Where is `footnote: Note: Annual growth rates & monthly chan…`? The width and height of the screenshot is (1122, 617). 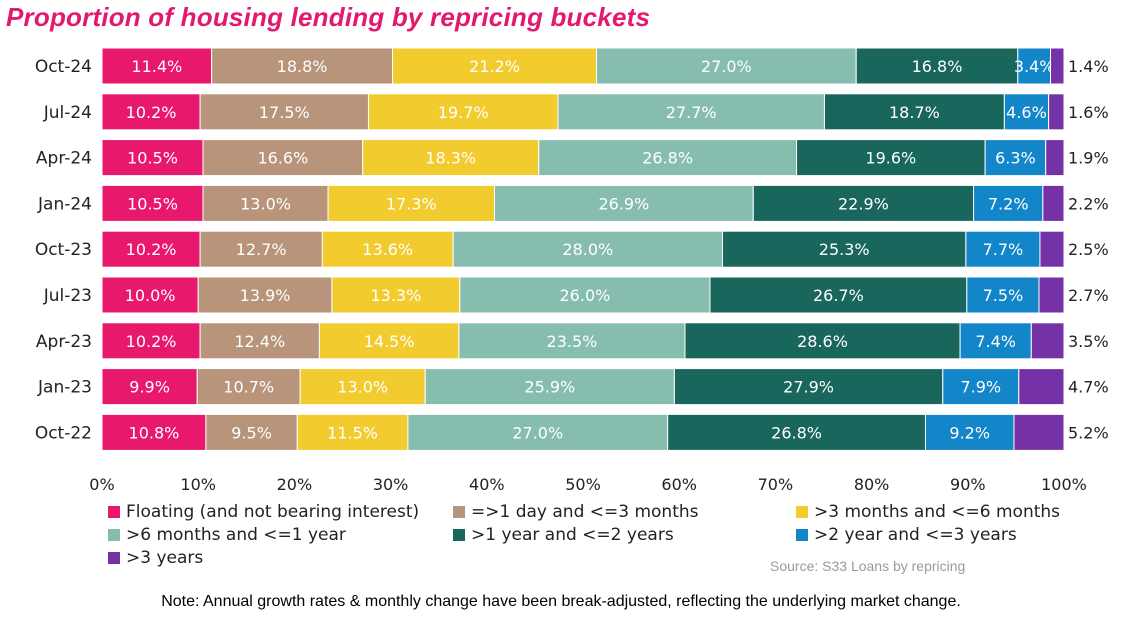
footnote: Note: Annual growth rates & monthly chan… is located at coordinates (561, 601).